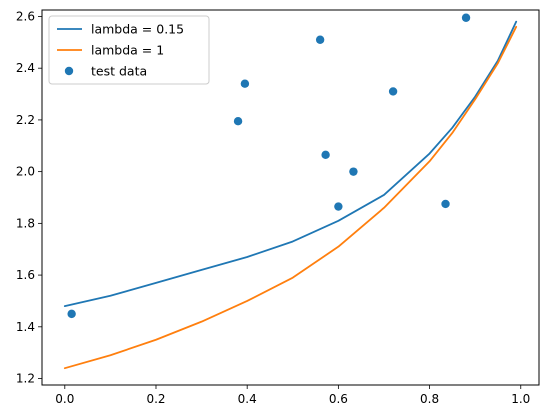 This screenshot has width=547, height=413. I want to click on legend: lambda = 0.15 lambda = 1 test data, so click(129, 50).